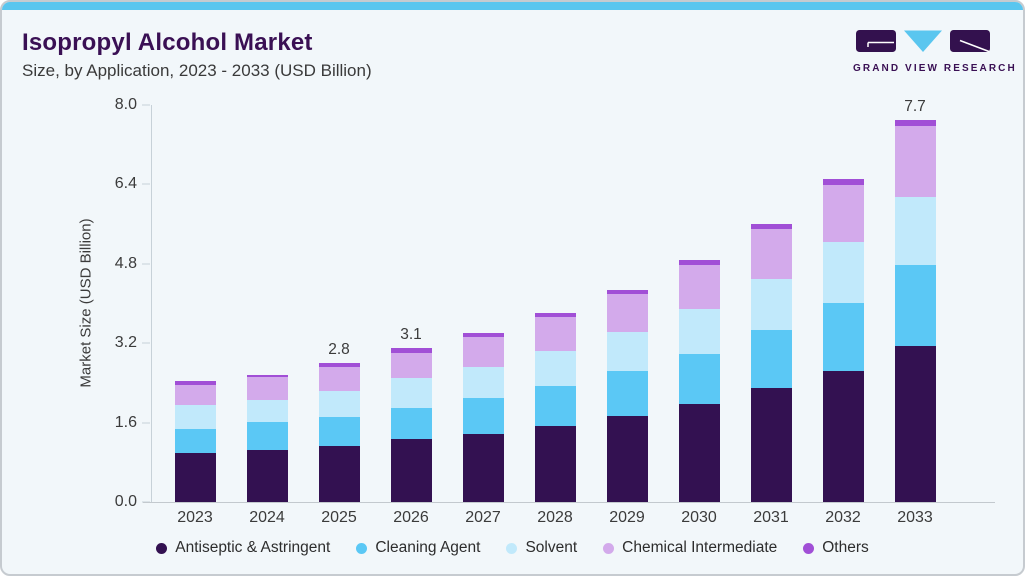  I want to click on bar-segment-cleaning-agent-2023, so click(195, 441).